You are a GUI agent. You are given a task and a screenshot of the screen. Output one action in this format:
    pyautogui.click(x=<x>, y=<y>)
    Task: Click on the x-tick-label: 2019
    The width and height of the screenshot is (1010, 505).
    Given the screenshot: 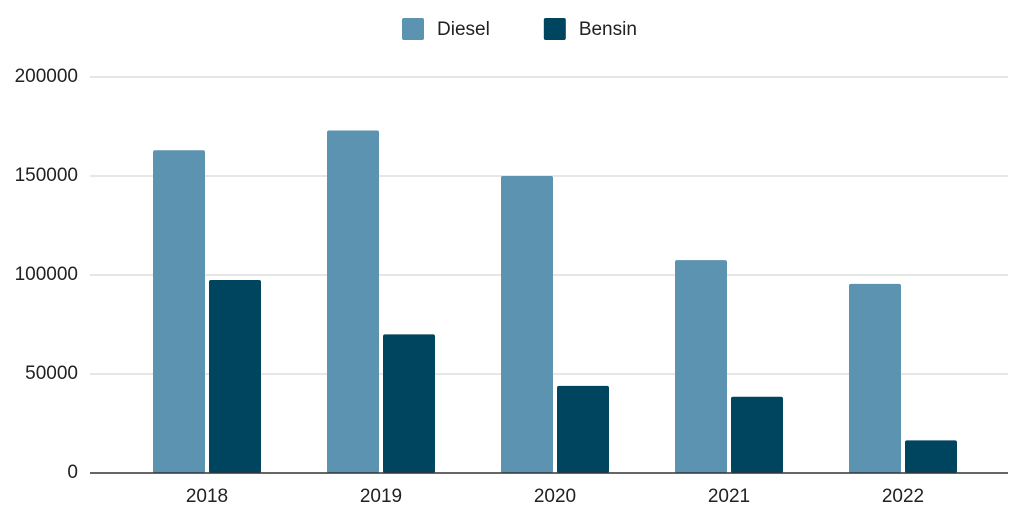 What is the action you would take?
    pyautogui.click(x=381, y=495)
    